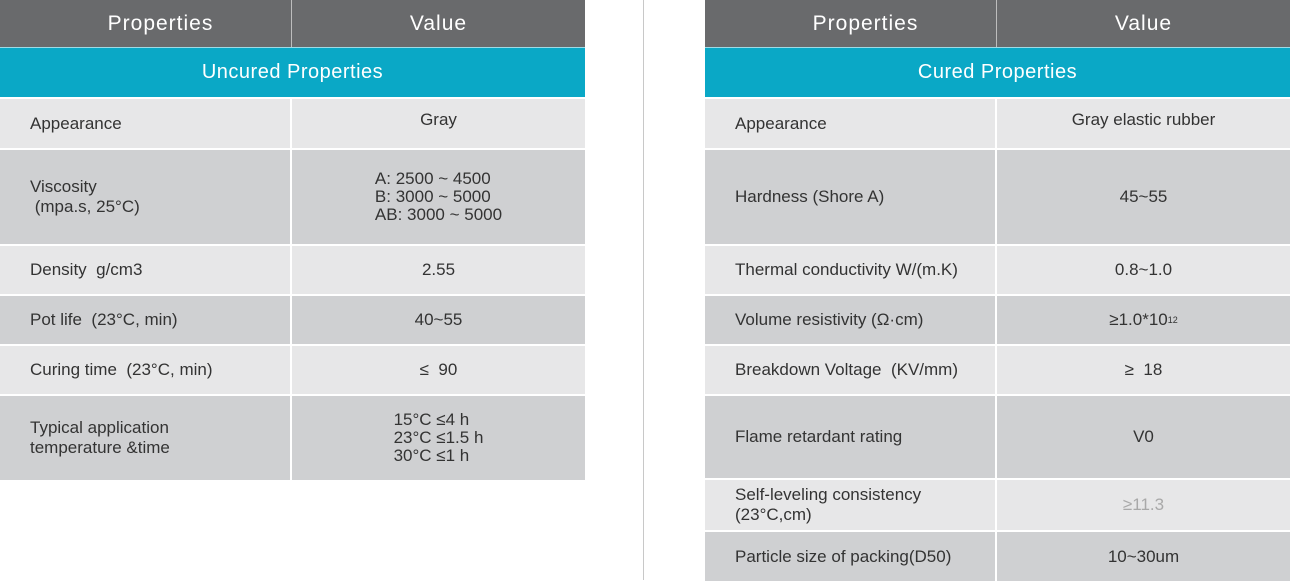 The width and height of the screenshot is (1290, 581). I want to click on row-label: Particle size of packing(D50), so click(851, 556).